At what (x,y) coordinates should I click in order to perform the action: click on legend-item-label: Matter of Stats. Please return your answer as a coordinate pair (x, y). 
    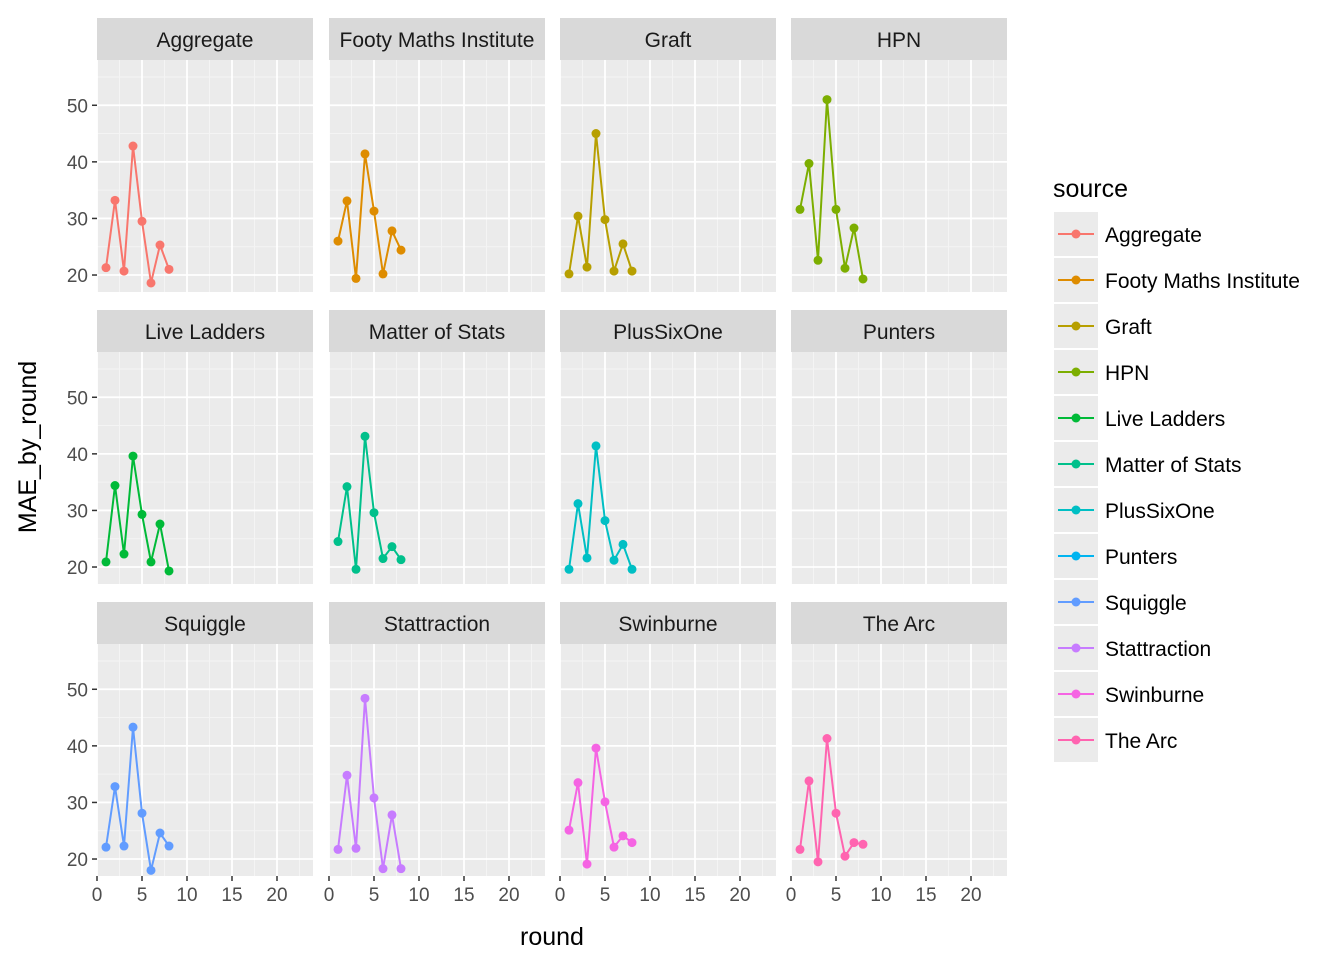
    Looking at the image, I should click on (1173, 465).